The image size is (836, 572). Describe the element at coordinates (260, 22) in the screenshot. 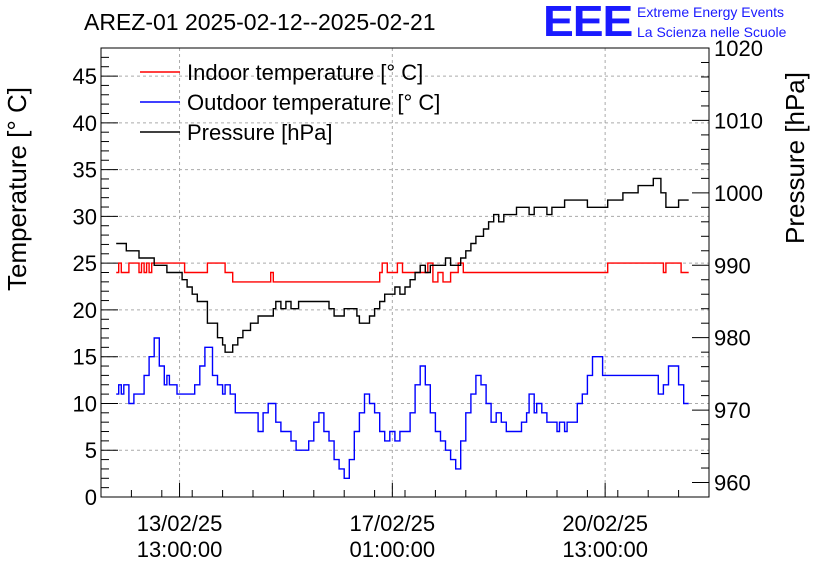

I see `chart-title: AREZ-01 2025-02-12--2025-02-21` at that location.